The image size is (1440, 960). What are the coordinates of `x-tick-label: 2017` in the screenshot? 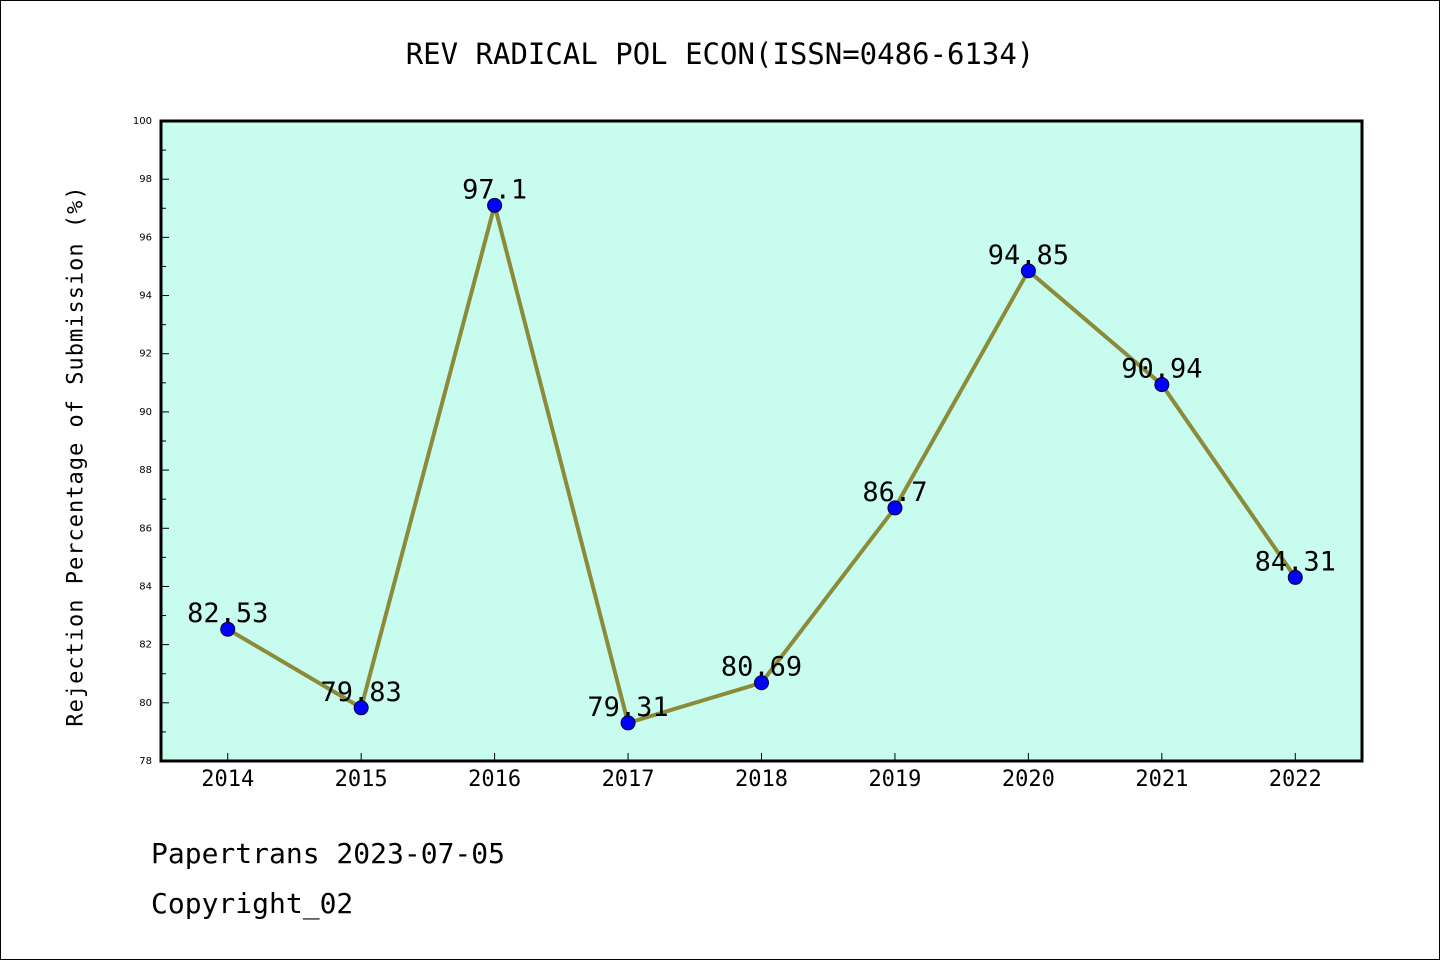 It's located at (628, 779).